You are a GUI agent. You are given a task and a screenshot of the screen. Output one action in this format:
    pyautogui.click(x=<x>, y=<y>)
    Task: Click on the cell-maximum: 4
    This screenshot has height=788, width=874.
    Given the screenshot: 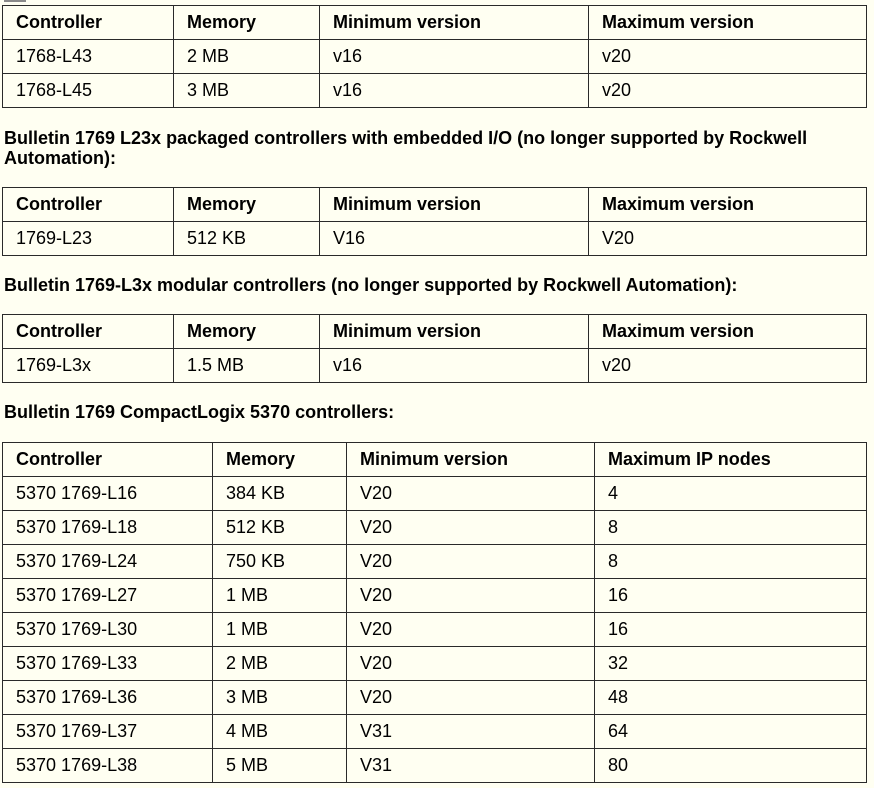 What is the action you would take?
    pyautogui.click(x=730, y=493)
    